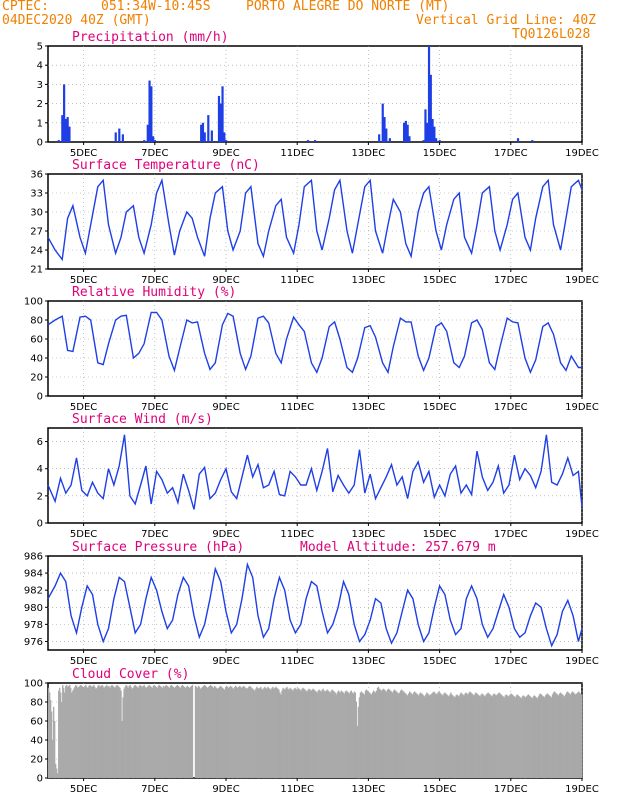 The image size is (618, 800). Describe the element at coordinates (315, 472) in the screenshot. I see `series-line` at that location.